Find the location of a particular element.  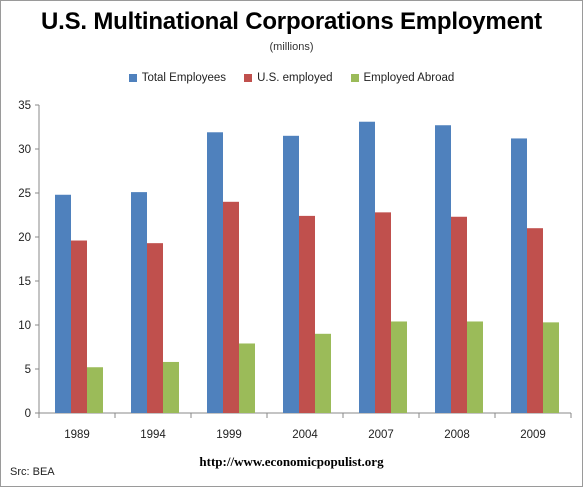

legend-item-us: U.S. employed is located at coordinates (288, 78).